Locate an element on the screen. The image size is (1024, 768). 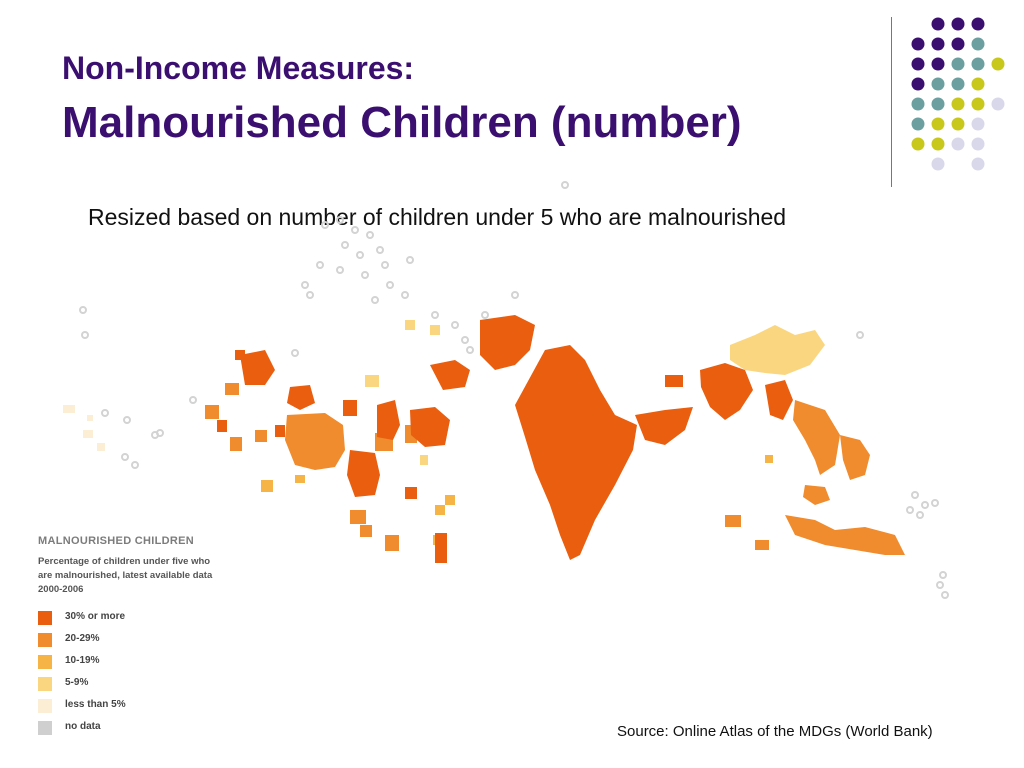
title-line-2: Malnourished Children (number) is located at coordinates (402, 122).